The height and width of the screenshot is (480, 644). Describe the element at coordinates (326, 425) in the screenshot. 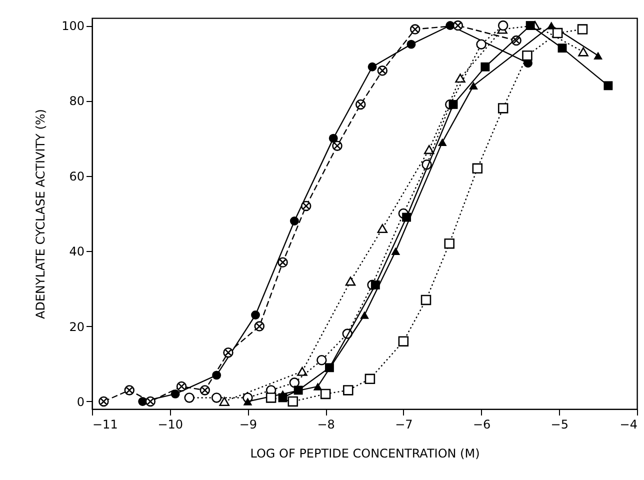

I see `x-tick-label: −8` at that location.